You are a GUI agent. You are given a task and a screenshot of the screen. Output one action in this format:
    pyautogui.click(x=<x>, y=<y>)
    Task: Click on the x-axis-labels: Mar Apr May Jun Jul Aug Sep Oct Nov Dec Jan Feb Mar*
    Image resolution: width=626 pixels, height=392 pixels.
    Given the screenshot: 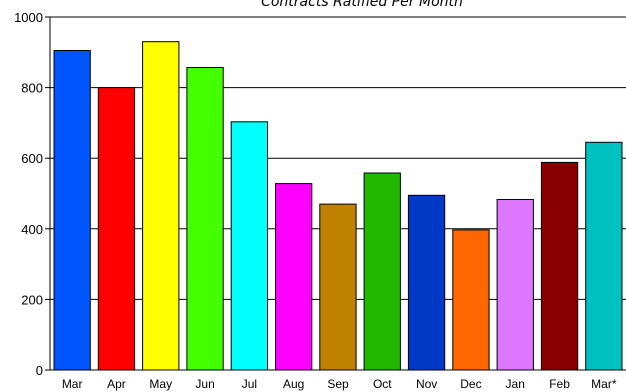 What is the action you would take?
    pyautogui.click(x=339, y=384)
    